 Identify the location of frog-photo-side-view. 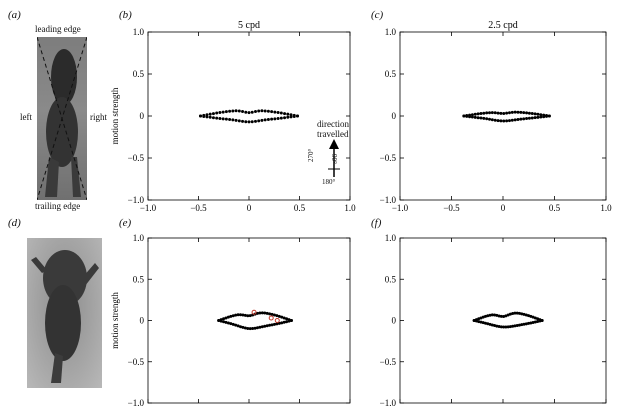
(64, 313).